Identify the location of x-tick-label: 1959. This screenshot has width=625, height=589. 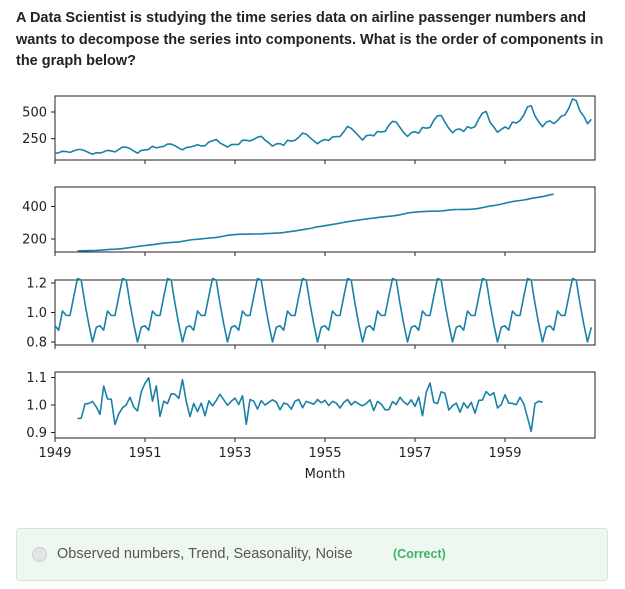
(504, 453).